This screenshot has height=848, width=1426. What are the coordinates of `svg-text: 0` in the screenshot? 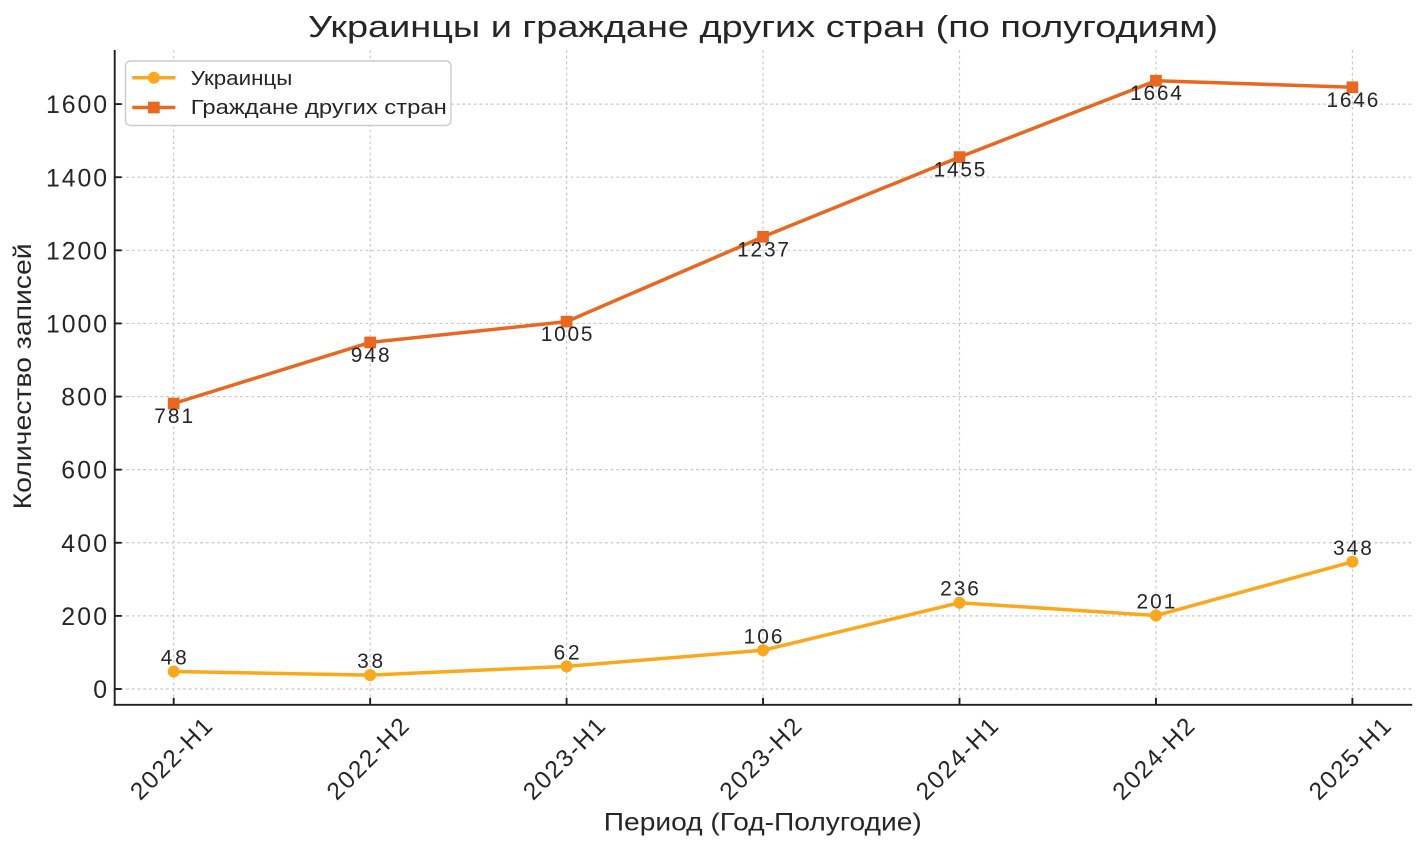 It's located at (100, 690).